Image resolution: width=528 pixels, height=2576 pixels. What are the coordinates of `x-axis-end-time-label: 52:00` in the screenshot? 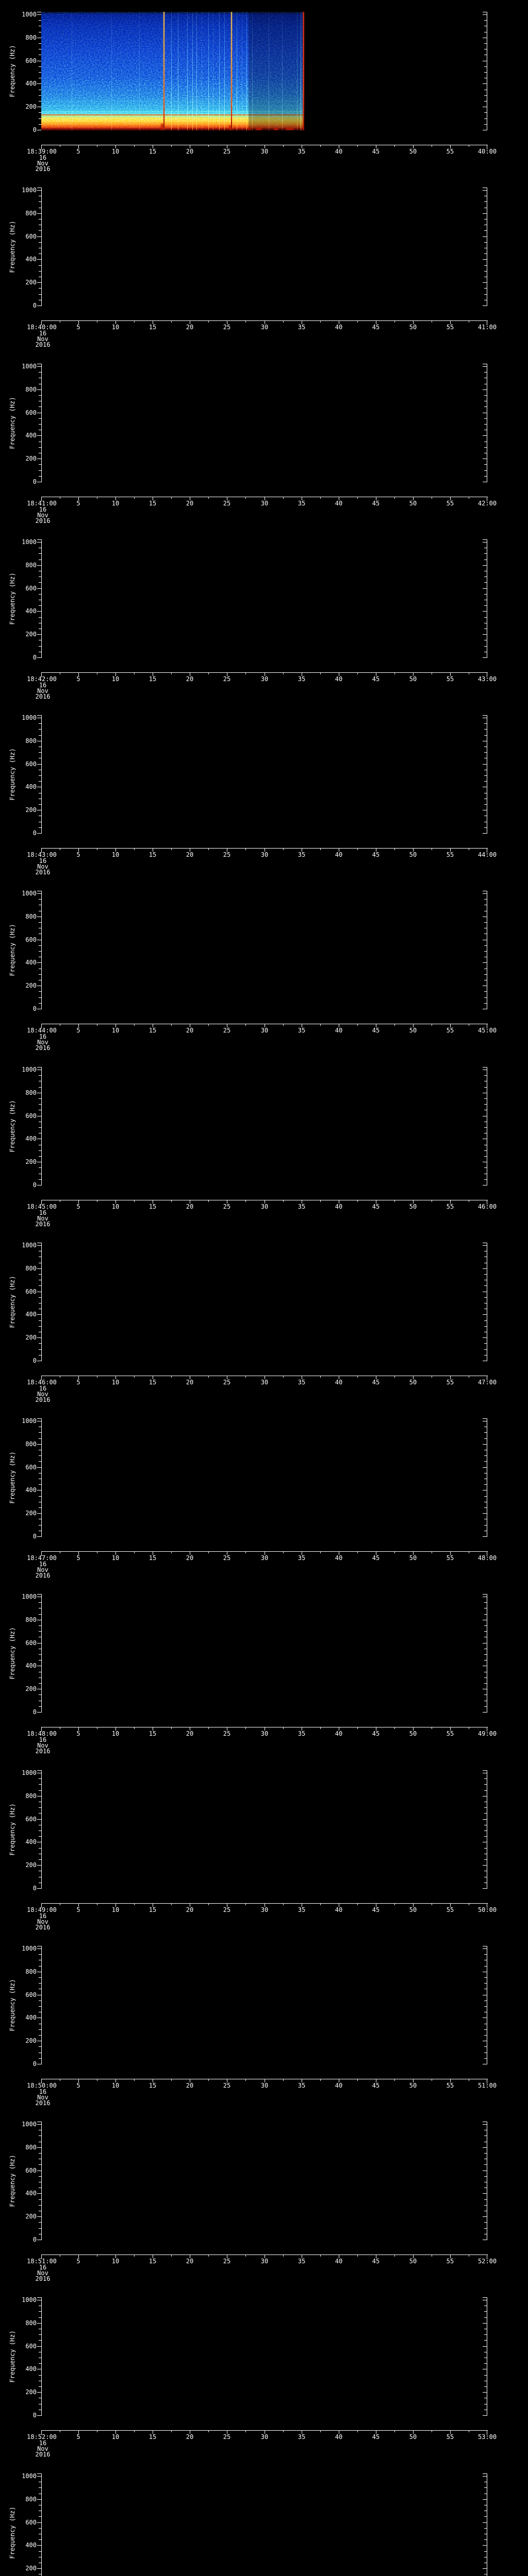 It's located at (487, 2261).